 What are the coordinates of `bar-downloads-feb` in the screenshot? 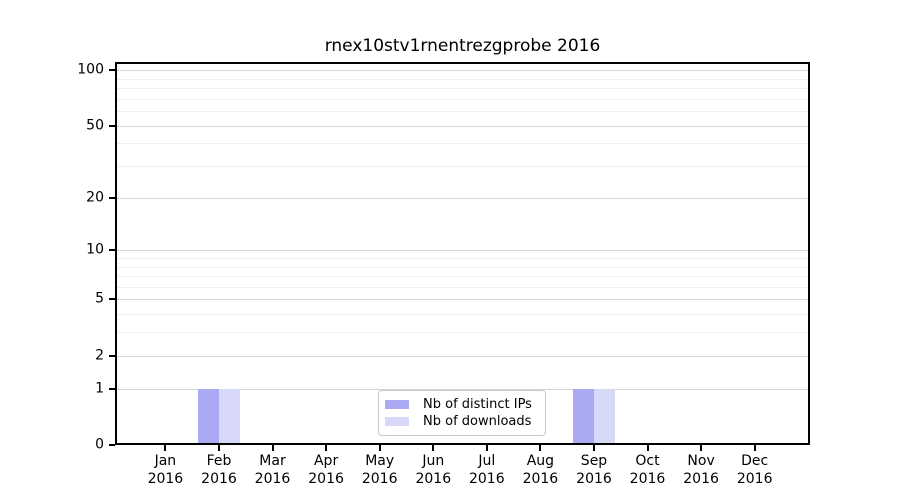 It's located at (229, 415).